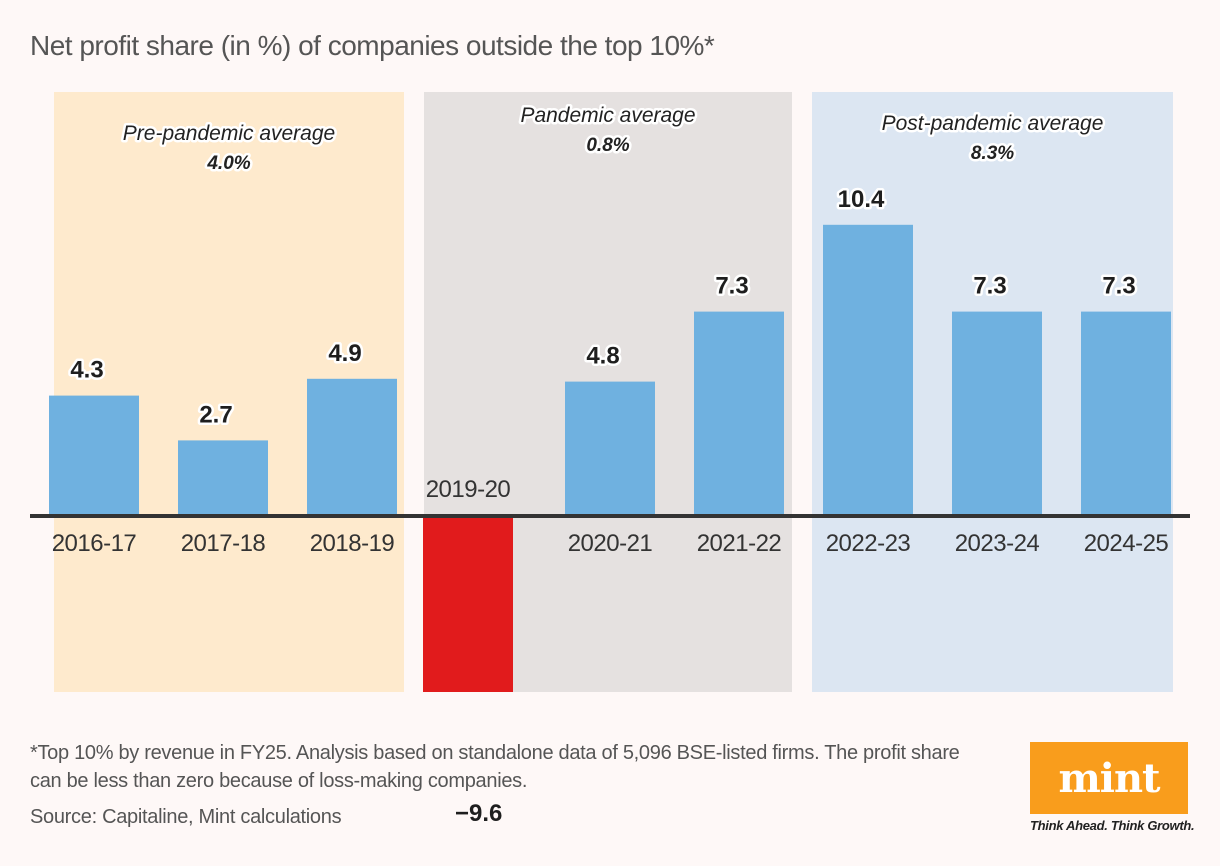  I want to click on category-label-2024-25: 2024-25, so click(1126, 543).